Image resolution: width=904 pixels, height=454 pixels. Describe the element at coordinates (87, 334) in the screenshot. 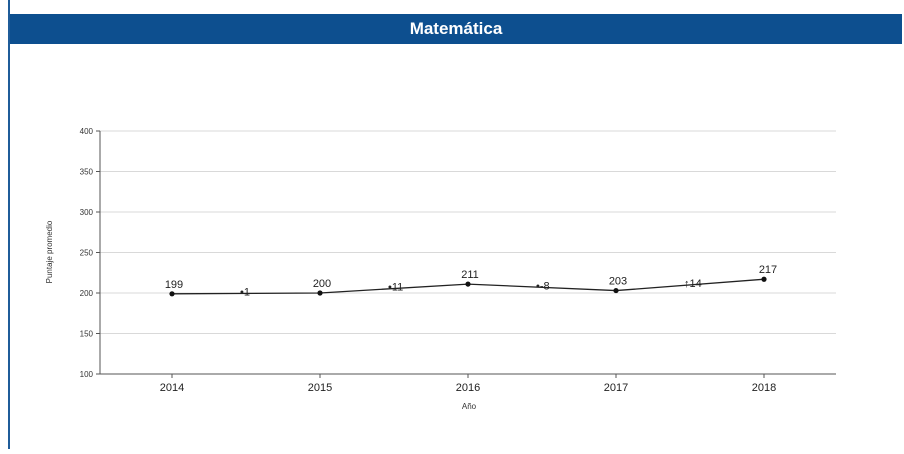

I see `y-tick-label: 150` at that location.